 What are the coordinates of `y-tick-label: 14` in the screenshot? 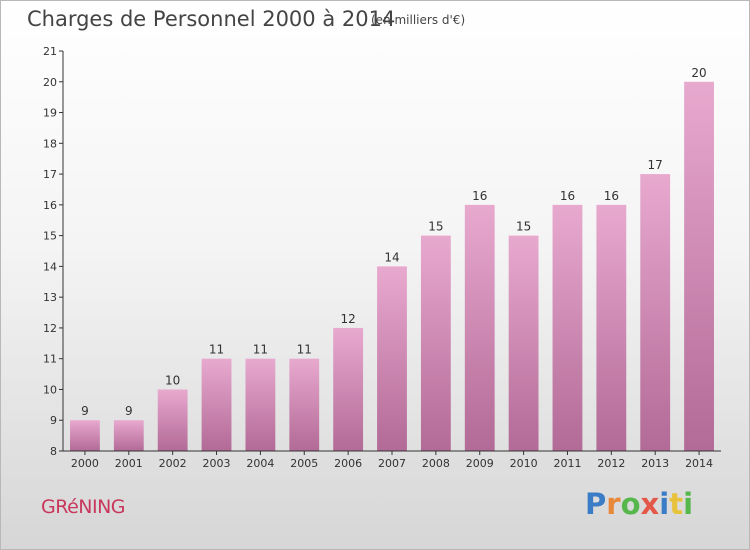 It's located at (50, 266).